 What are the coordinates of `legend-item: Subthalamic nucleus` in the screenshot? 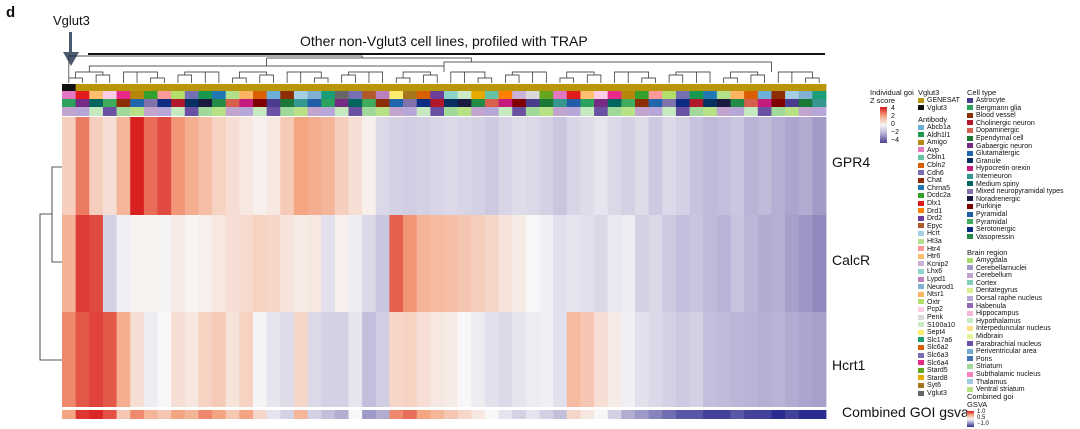 It's located at (1004, 375).